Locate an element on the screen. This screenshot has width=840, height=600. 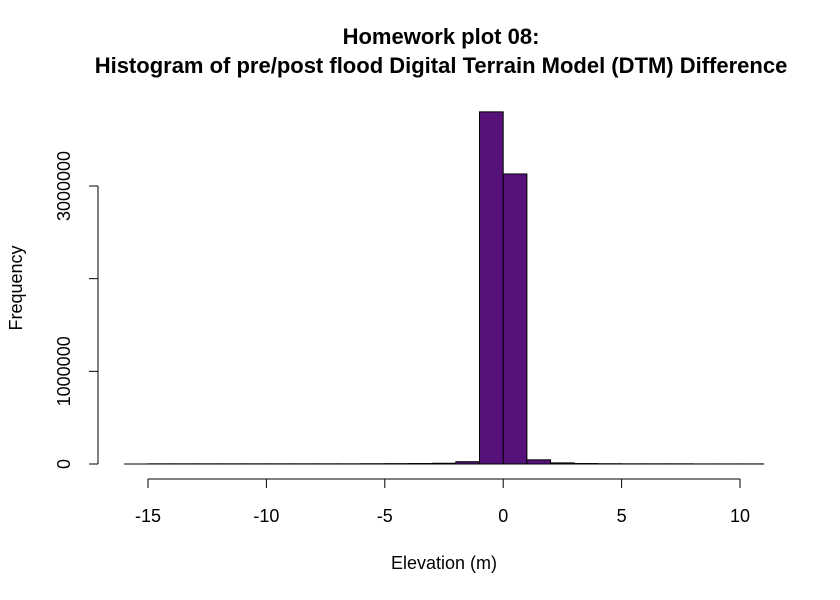
y-tick-label: 1000000 is located at coordinates (64, 371).